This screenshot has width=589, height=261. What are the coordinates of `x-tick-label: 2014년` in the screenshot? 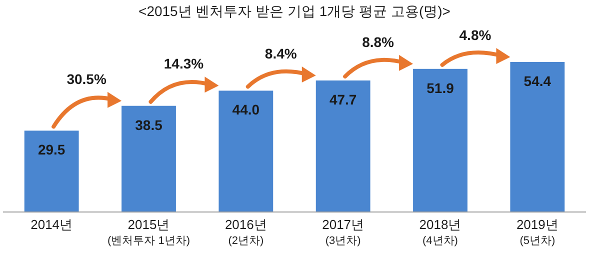 It's located at (51, 224).